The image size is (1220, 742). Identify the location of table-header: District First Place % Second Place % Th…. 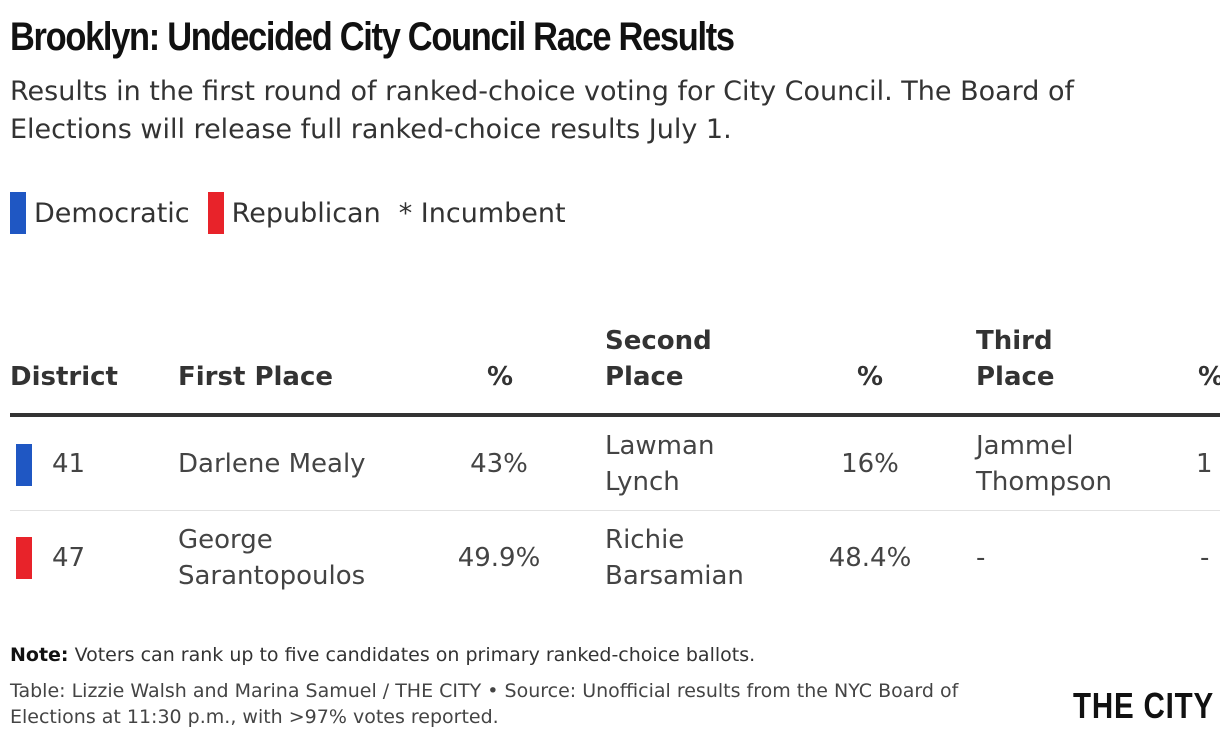
(615, 368).